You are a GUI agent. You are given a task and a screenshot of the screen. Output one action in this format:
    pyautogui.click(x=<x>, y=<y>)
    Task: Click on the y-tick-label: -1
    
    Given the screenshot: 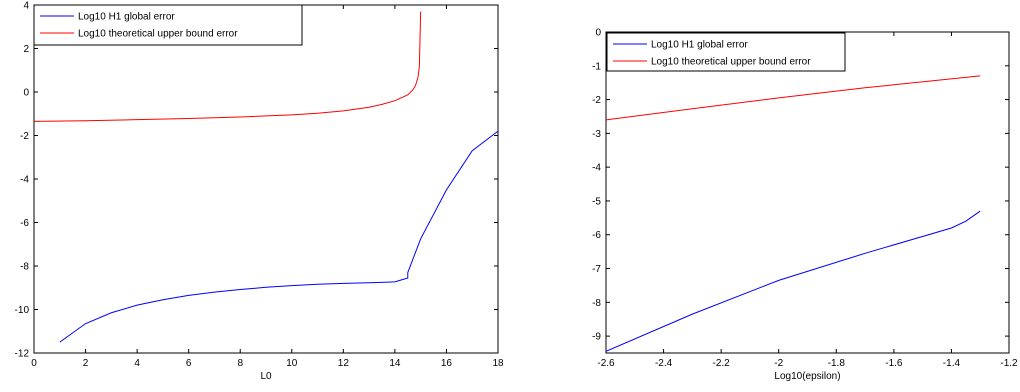 What is the action you would take?
    pyautogui.click(x=596, y=66)
    